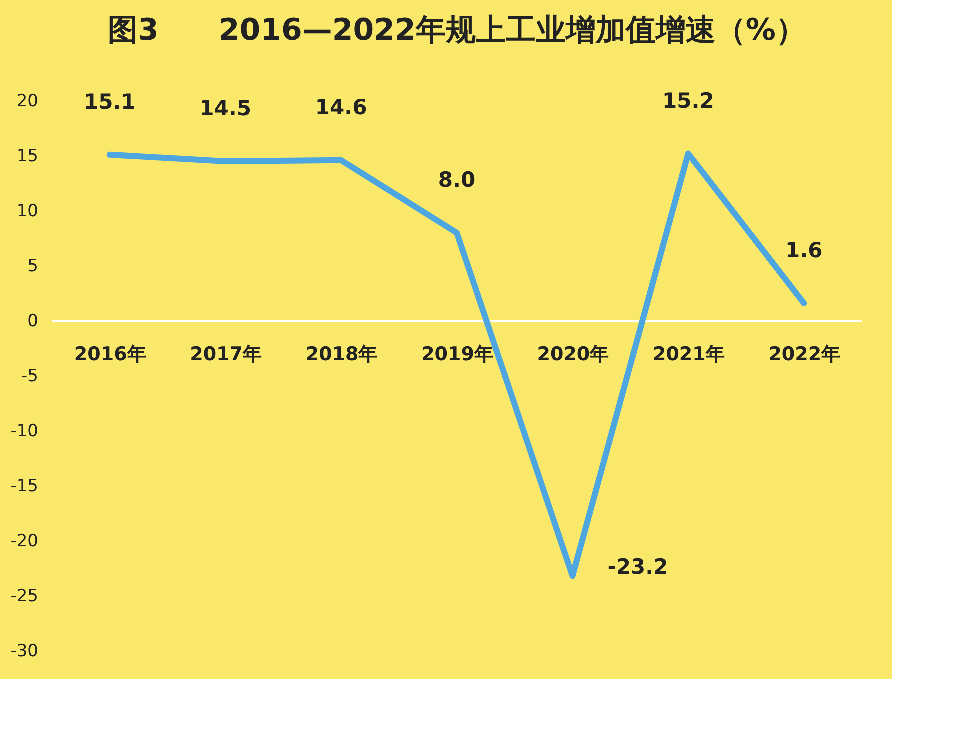 Image resolution: width=954 pixels, height=738 pixels. I want to click on y-tick-label: -10, so click(24, 432).